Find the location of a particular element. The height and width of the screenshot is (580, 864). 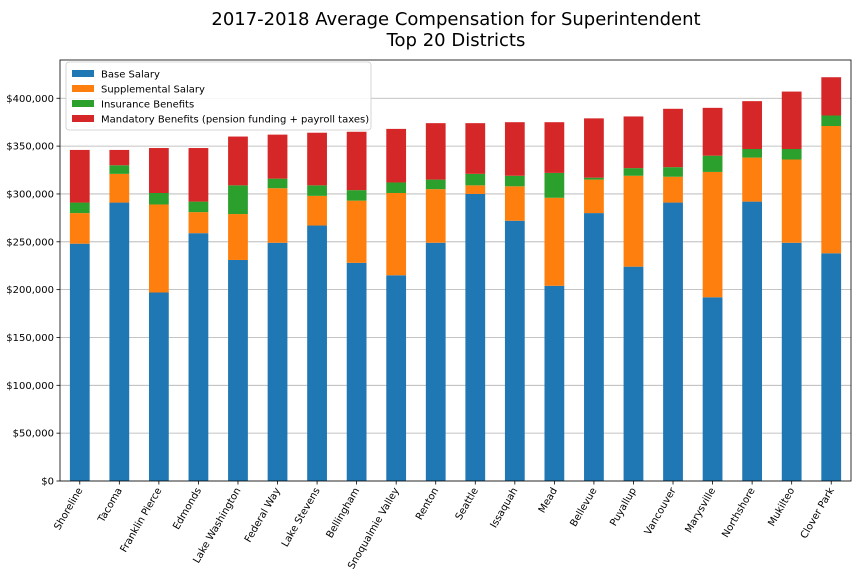

x-tick-label: Marysville is located at coordinates (700, 510).